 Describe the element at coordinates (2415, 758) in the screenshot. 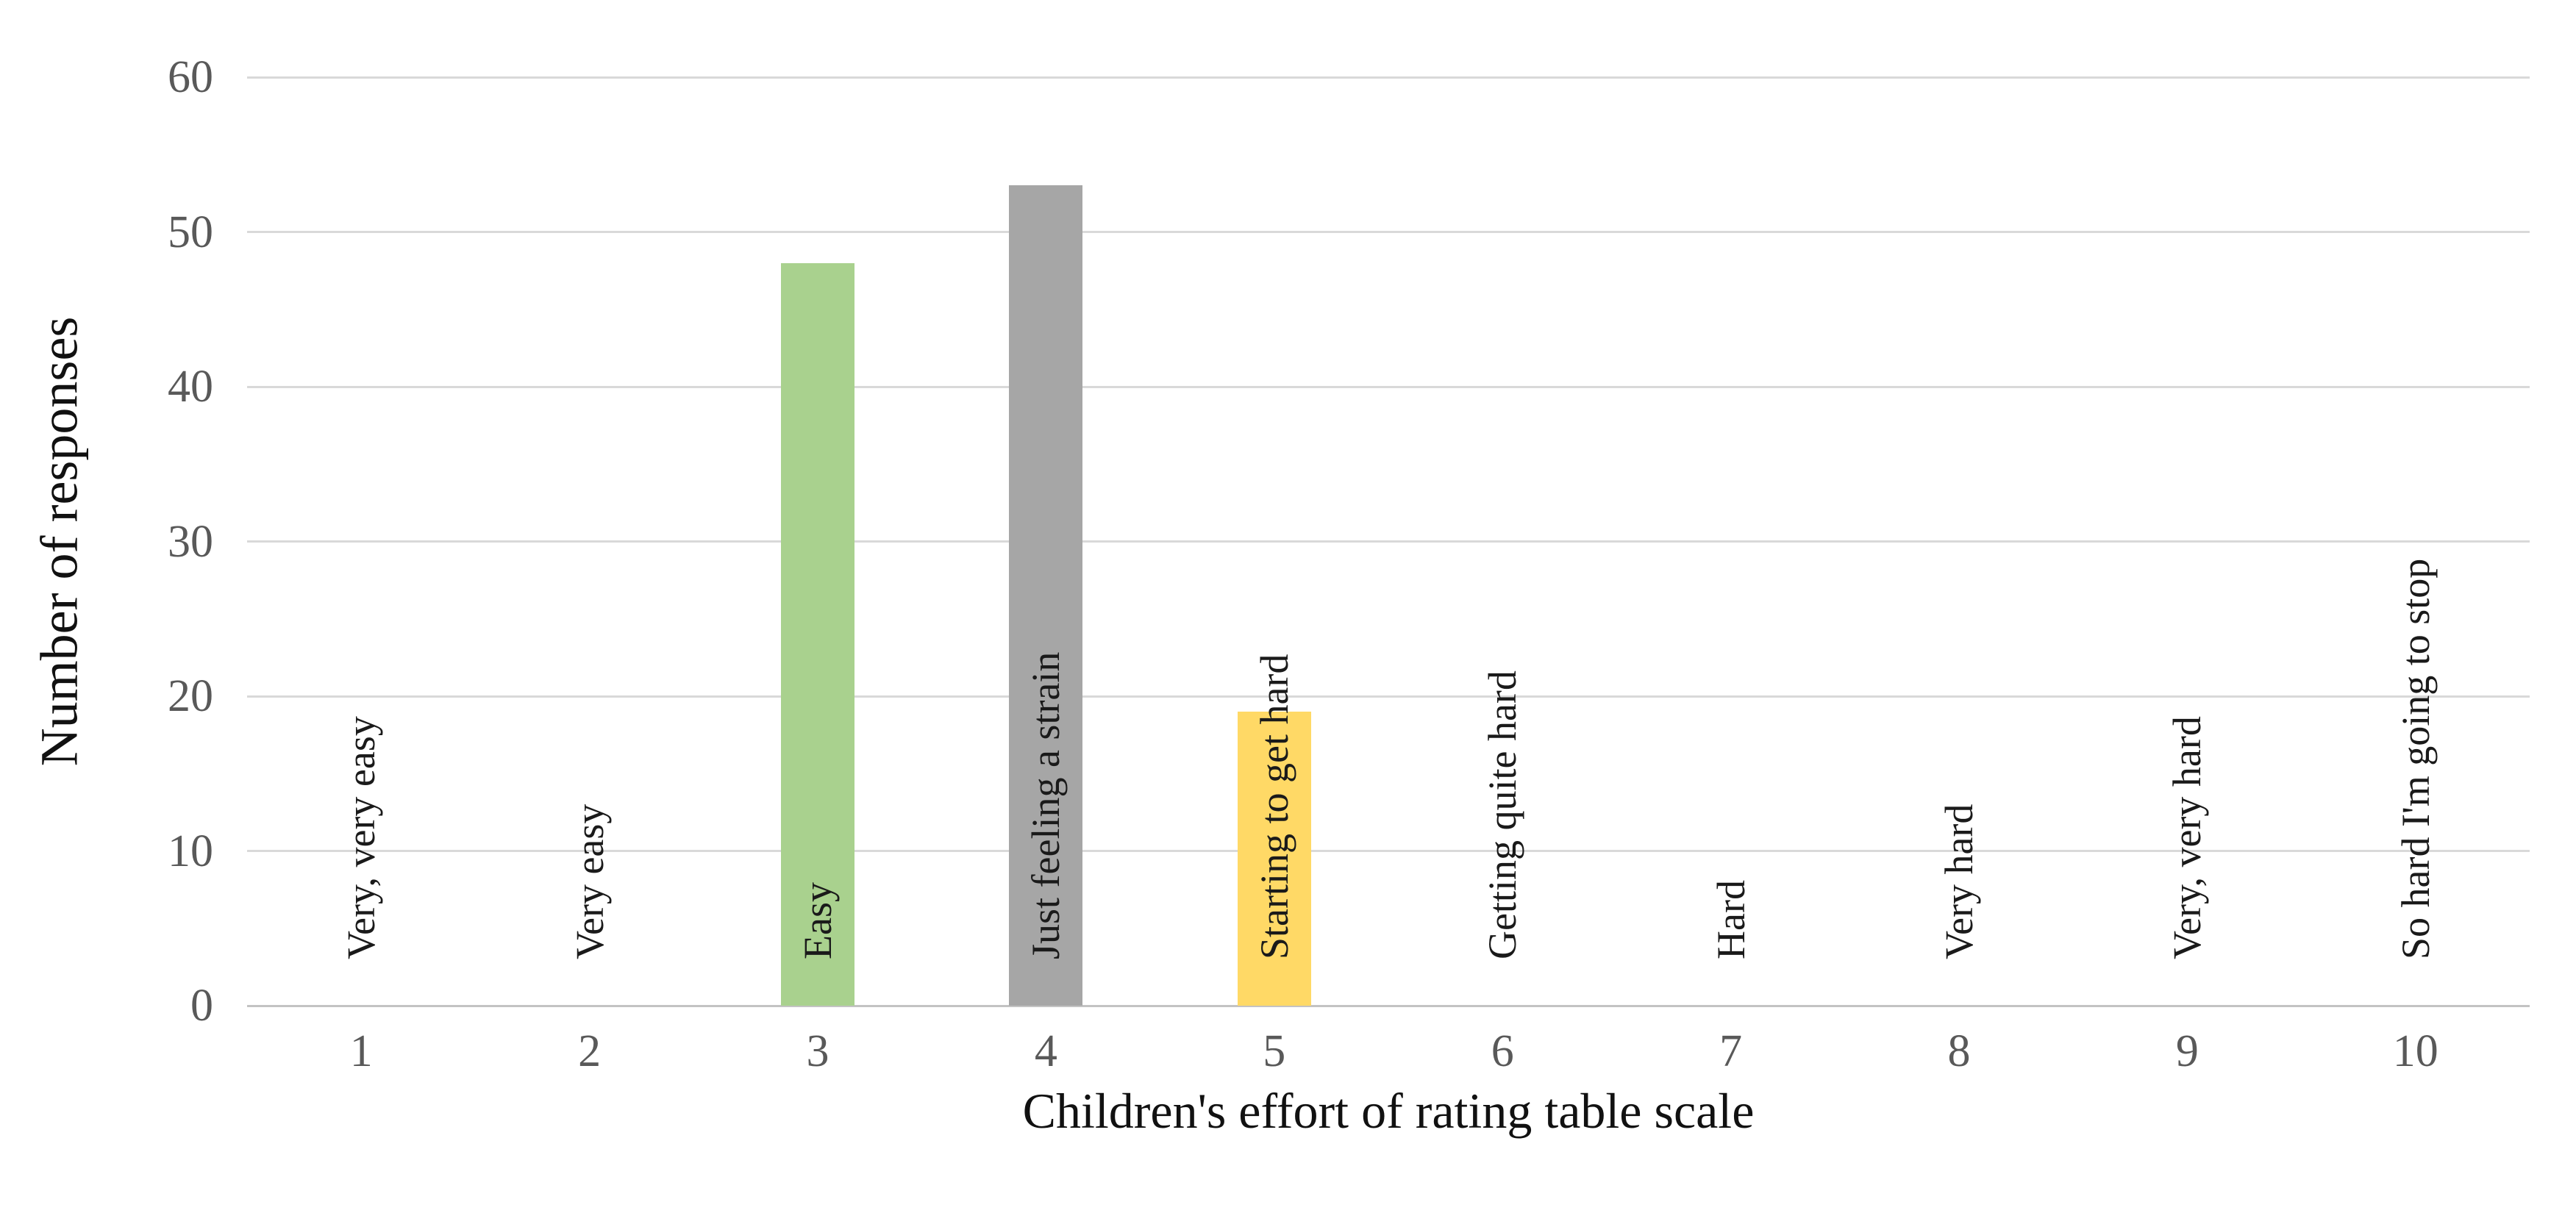

I see `category-label-10: So hard I'm going to stop` at that location.